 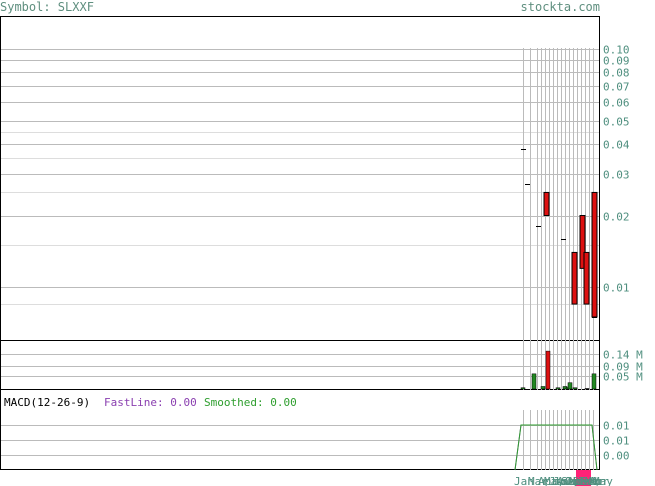 What do you see at coordinates (560, 7) in the screenshot?
I see `site-name: stockta.com` at bounding box center [560, 7].